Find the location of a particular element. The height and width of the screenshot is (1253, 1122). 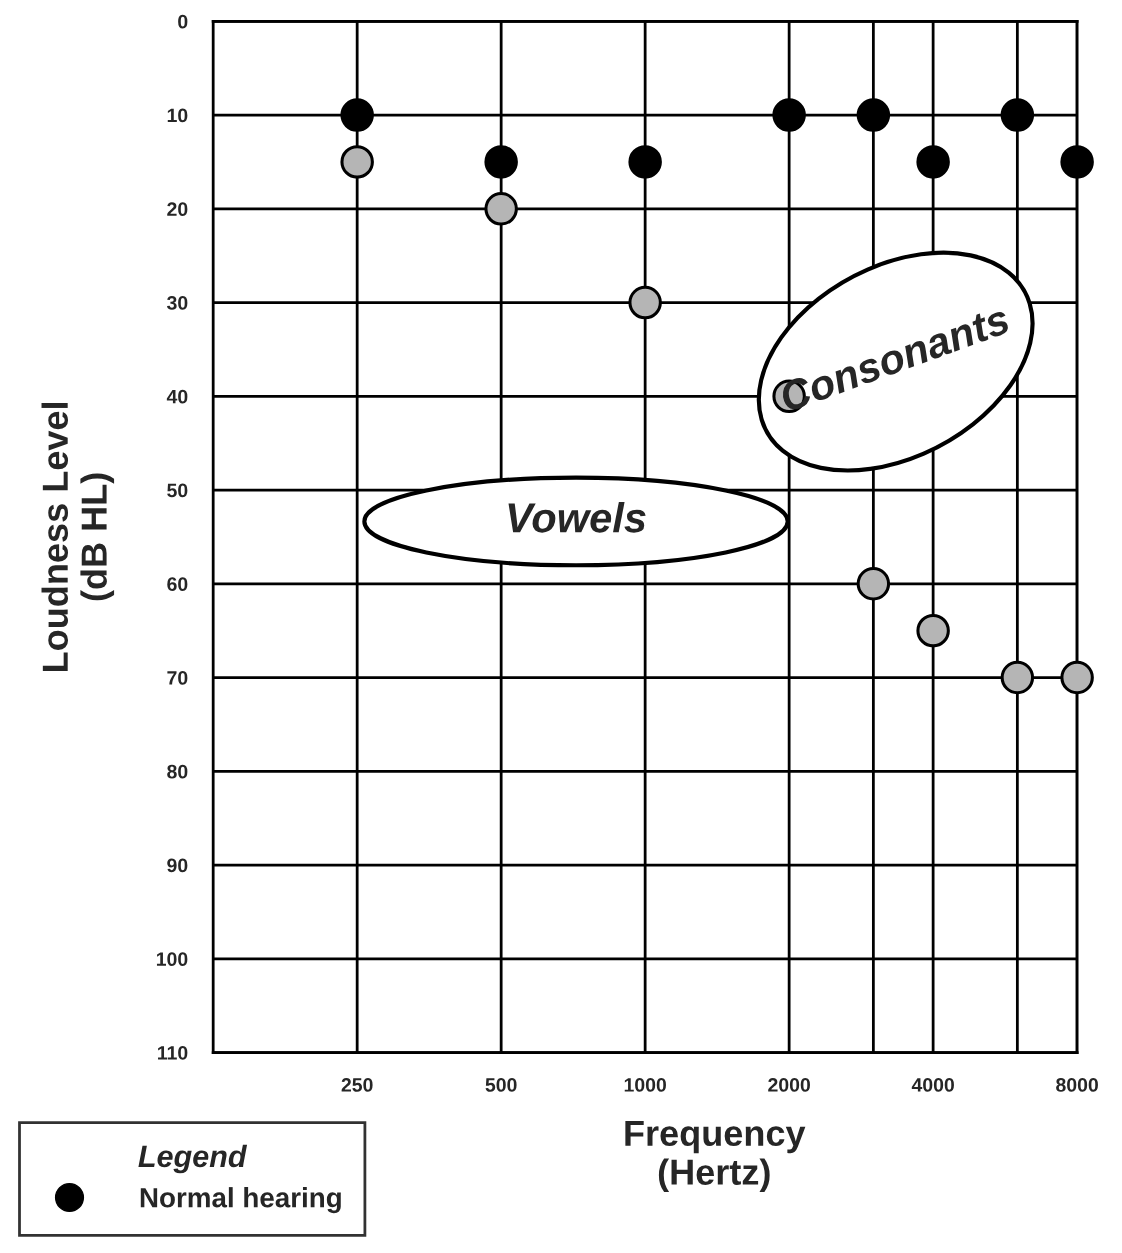

y-tick-label: 80 is located at coordinates (177, 771).